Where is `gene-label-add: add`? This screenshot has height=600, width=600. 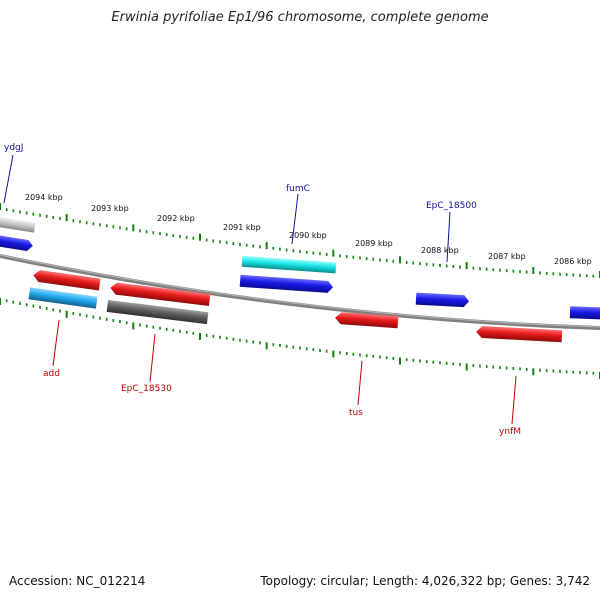
gene-label-add: add is located at coordinates (51, 374).